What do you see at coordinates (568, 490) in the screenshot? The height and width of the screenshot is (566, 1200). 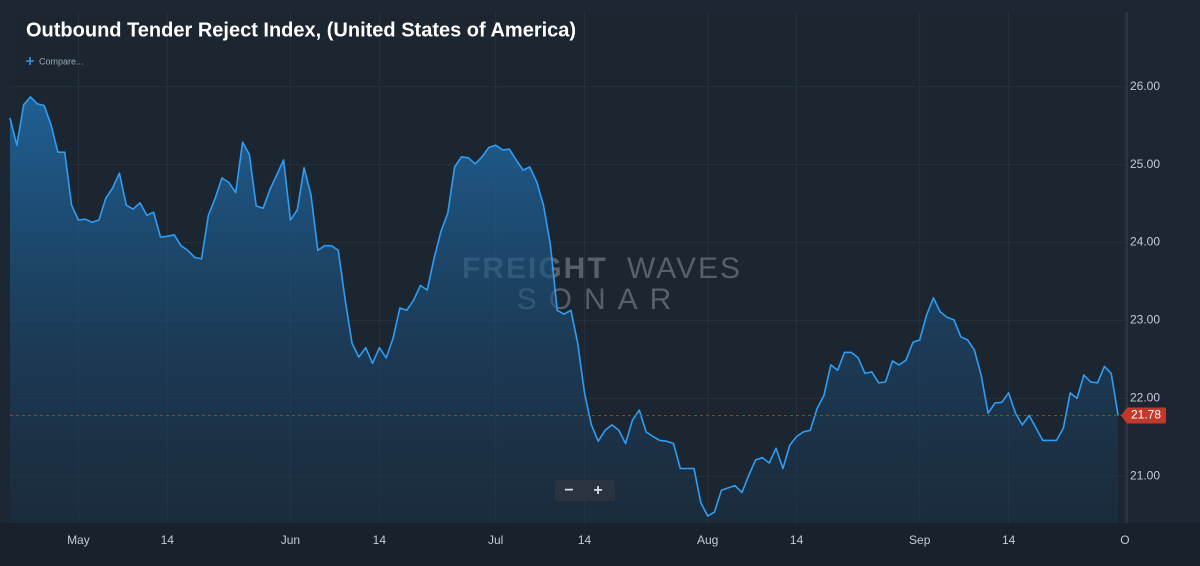 I see `zoom-out: −` at bounding box center [568, 490].